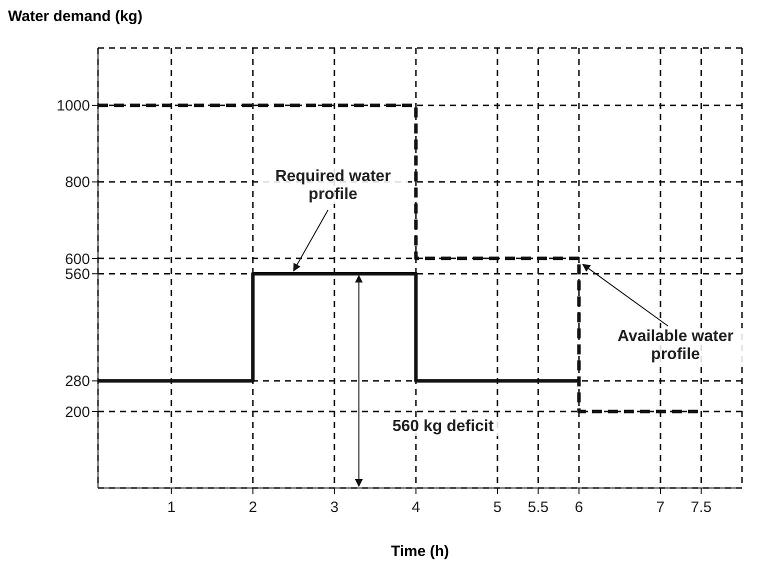  What do you see at coordinates (420, 551) in the screenshot?
I see `x-axis-title: Time (h)` at bounding box center [420, 551].